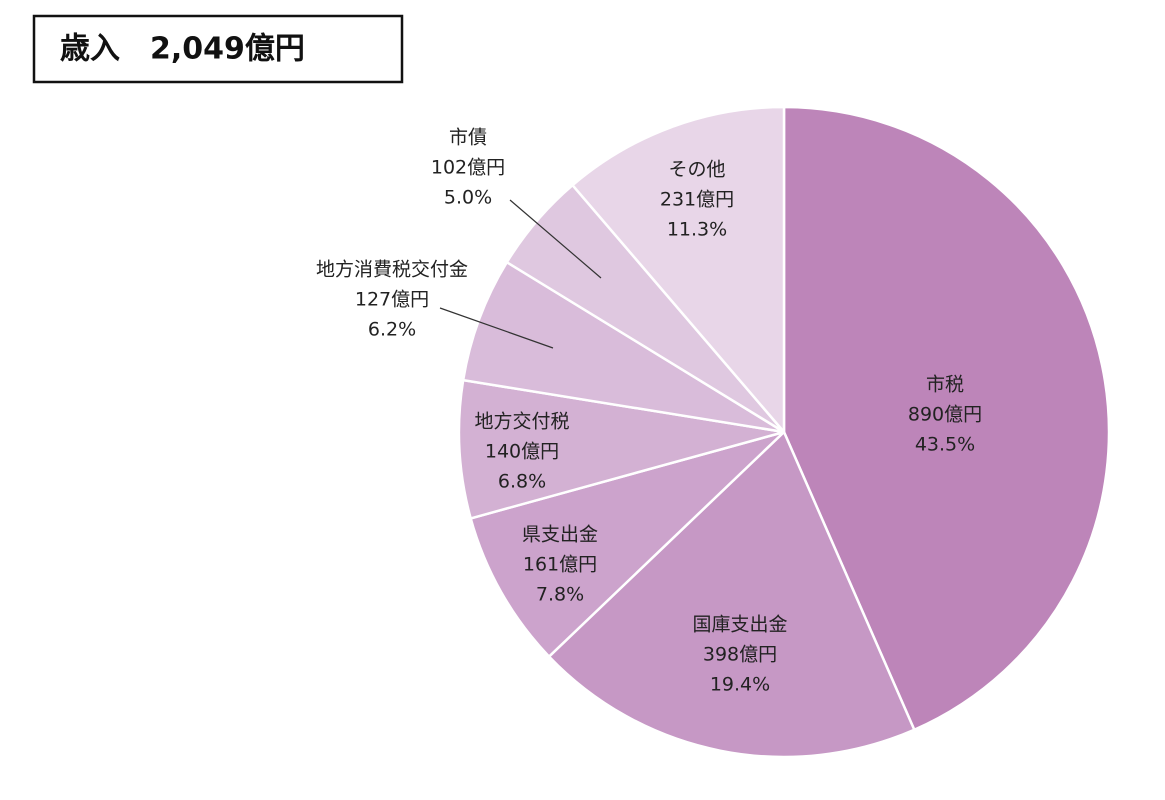 This screenshot has height=800, width=1165. What do you see at coordinates (696, 170) in the screenshot?
I see `slice-name: その他` at bounding box center [696, 170].